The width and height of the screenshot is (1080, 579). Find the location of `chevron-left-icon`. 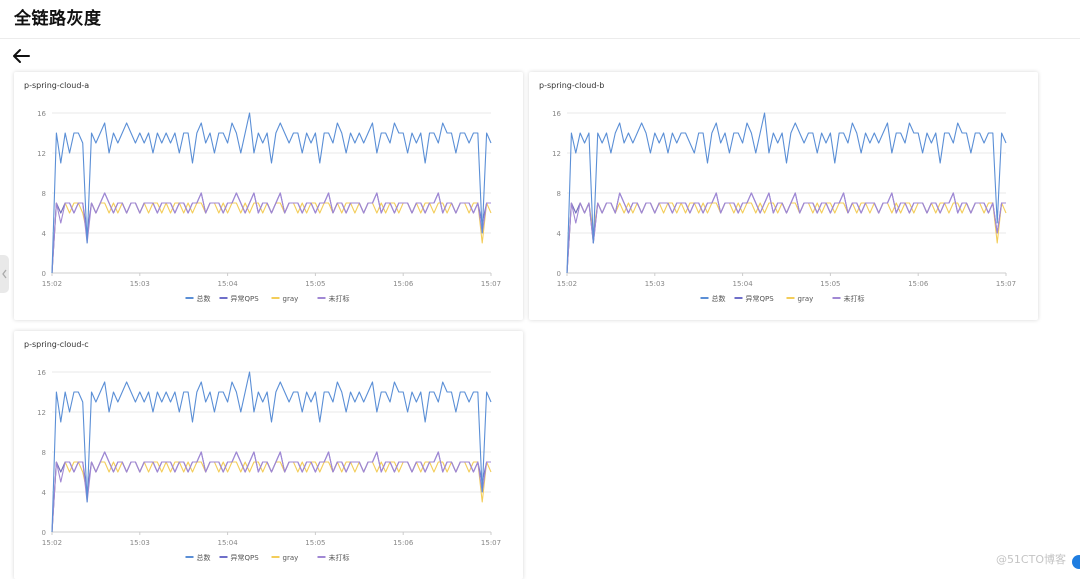

chevron-left-icon is located at coordinates (4, 274).